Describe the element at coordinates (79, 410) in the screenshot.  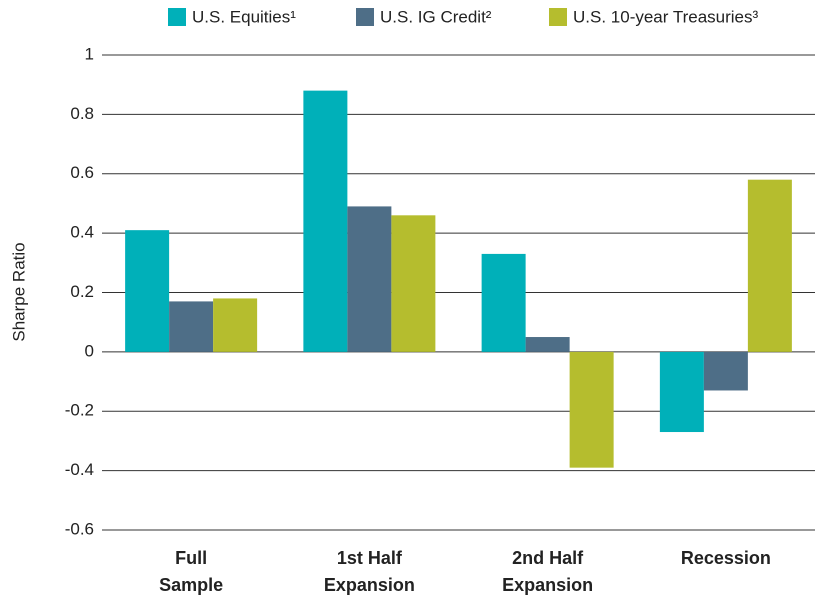
I see `y-tick-label: -0.2` at that location.